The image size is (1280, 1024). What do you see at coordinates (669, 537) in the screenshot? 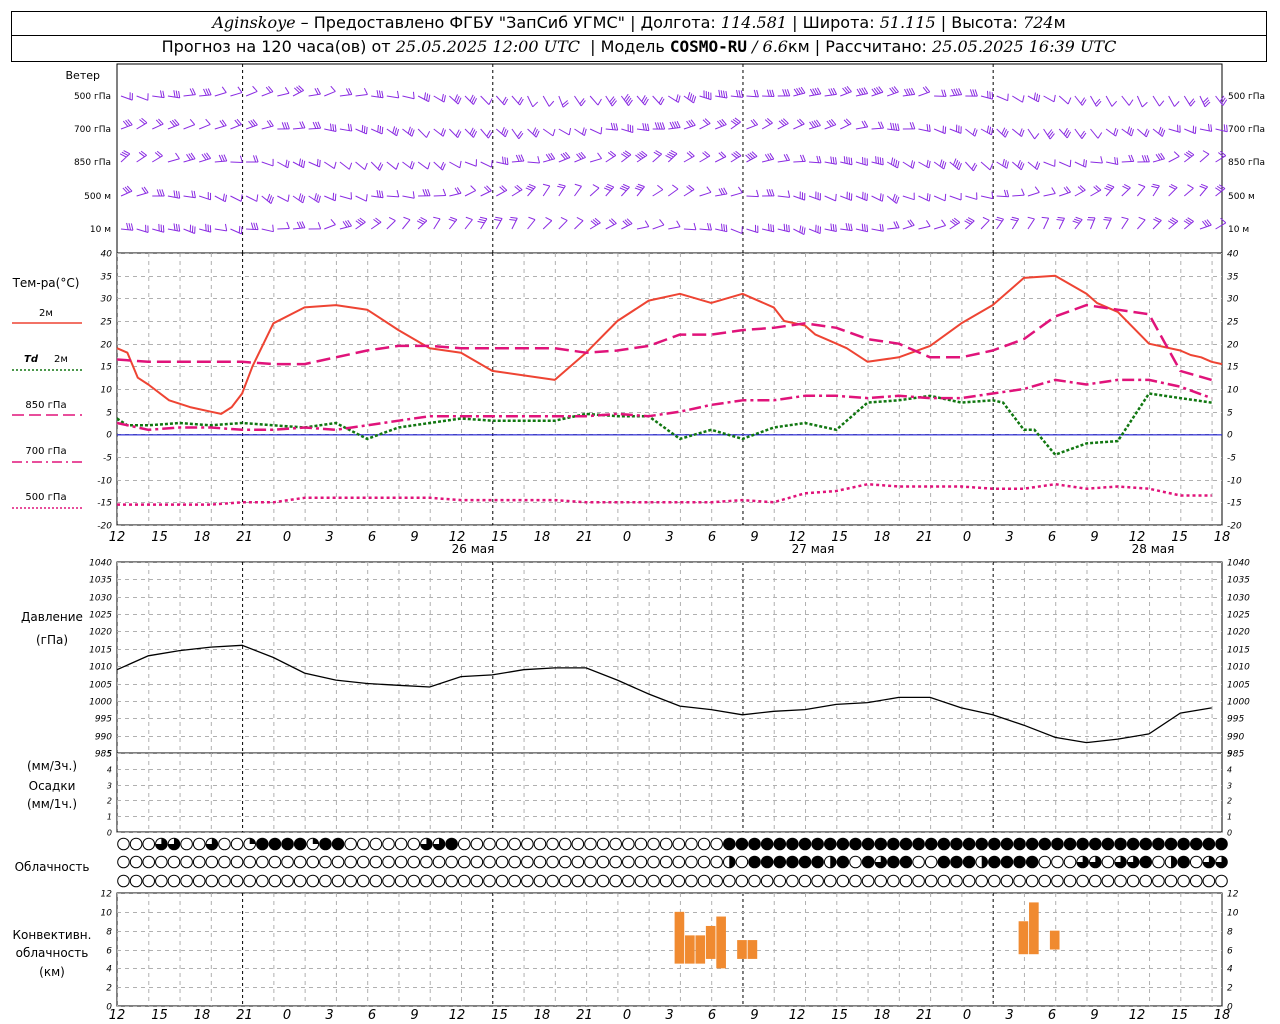
I see `temp-xtick: 3` at bounding box center [669, 537].